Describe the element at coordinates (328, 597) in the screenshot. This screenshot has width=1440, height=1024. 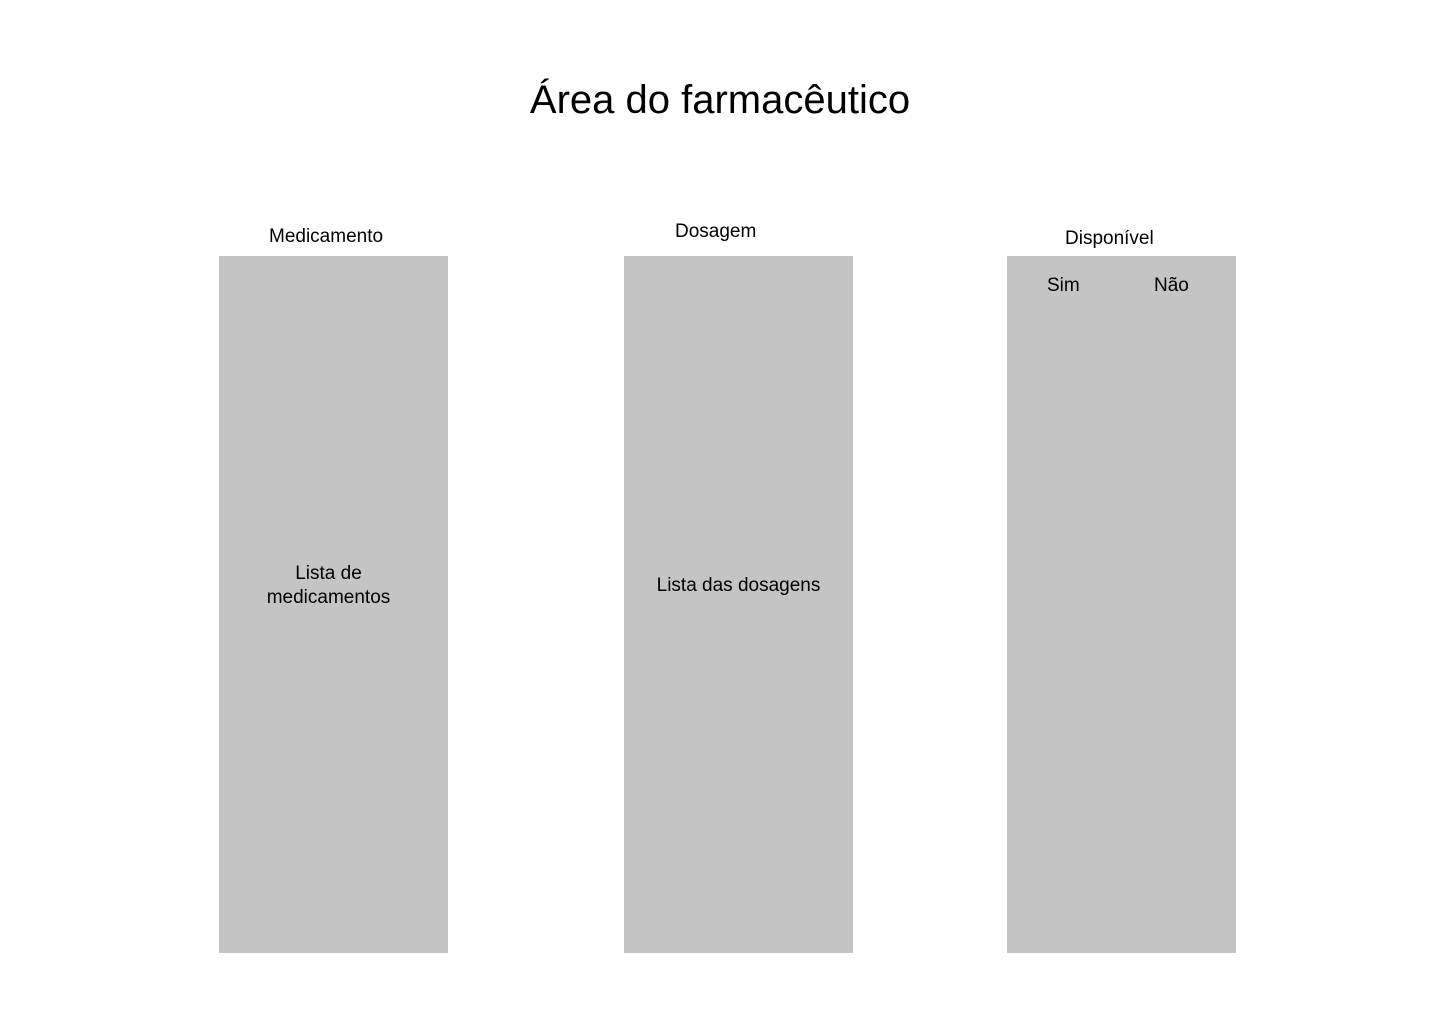
I see `medication-list-placeholder-line2: medicamentos` at that location.